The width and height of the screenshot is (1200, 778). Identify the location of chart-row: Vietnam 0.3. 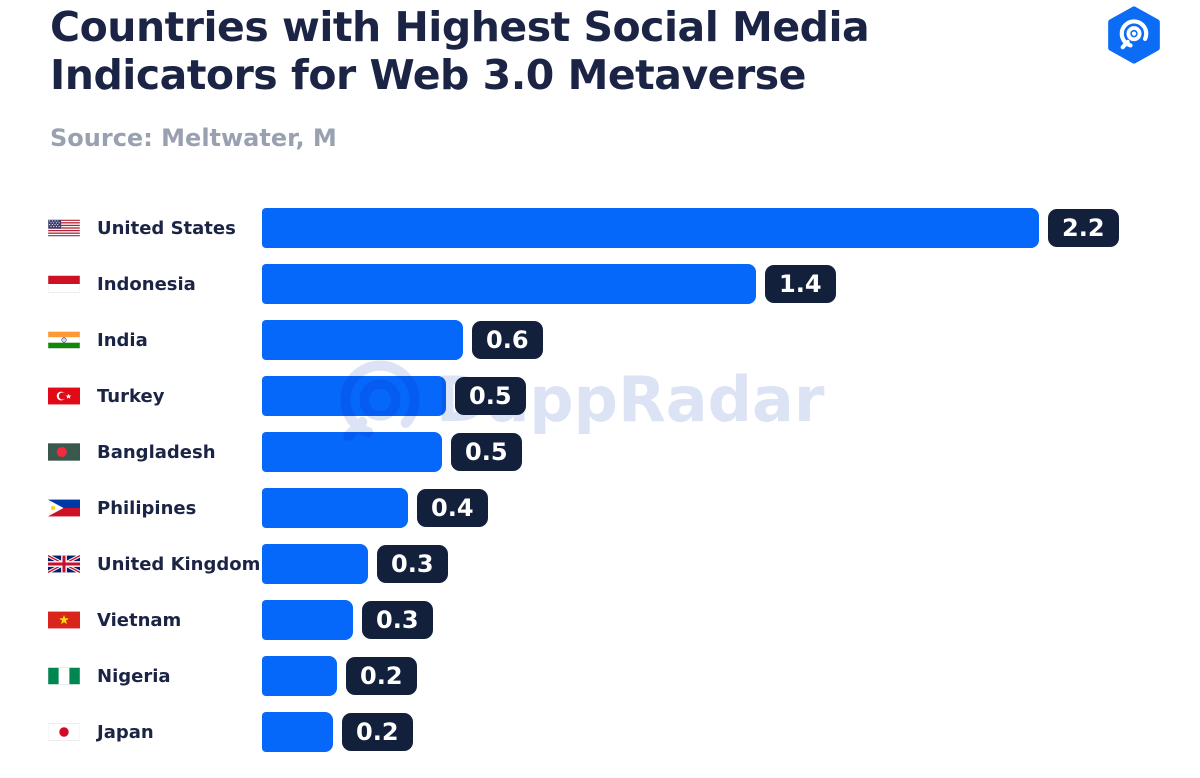
(624, 620).